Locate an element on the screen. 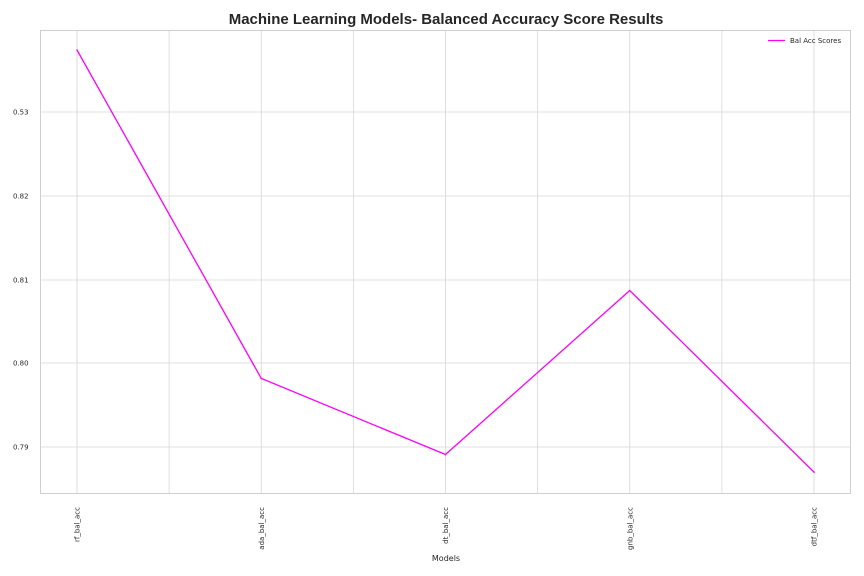 Image resolution: width=864 pixels, height=576 pixels. x-tick-label: rf_bal_acc is located at coordinates (78, 524).